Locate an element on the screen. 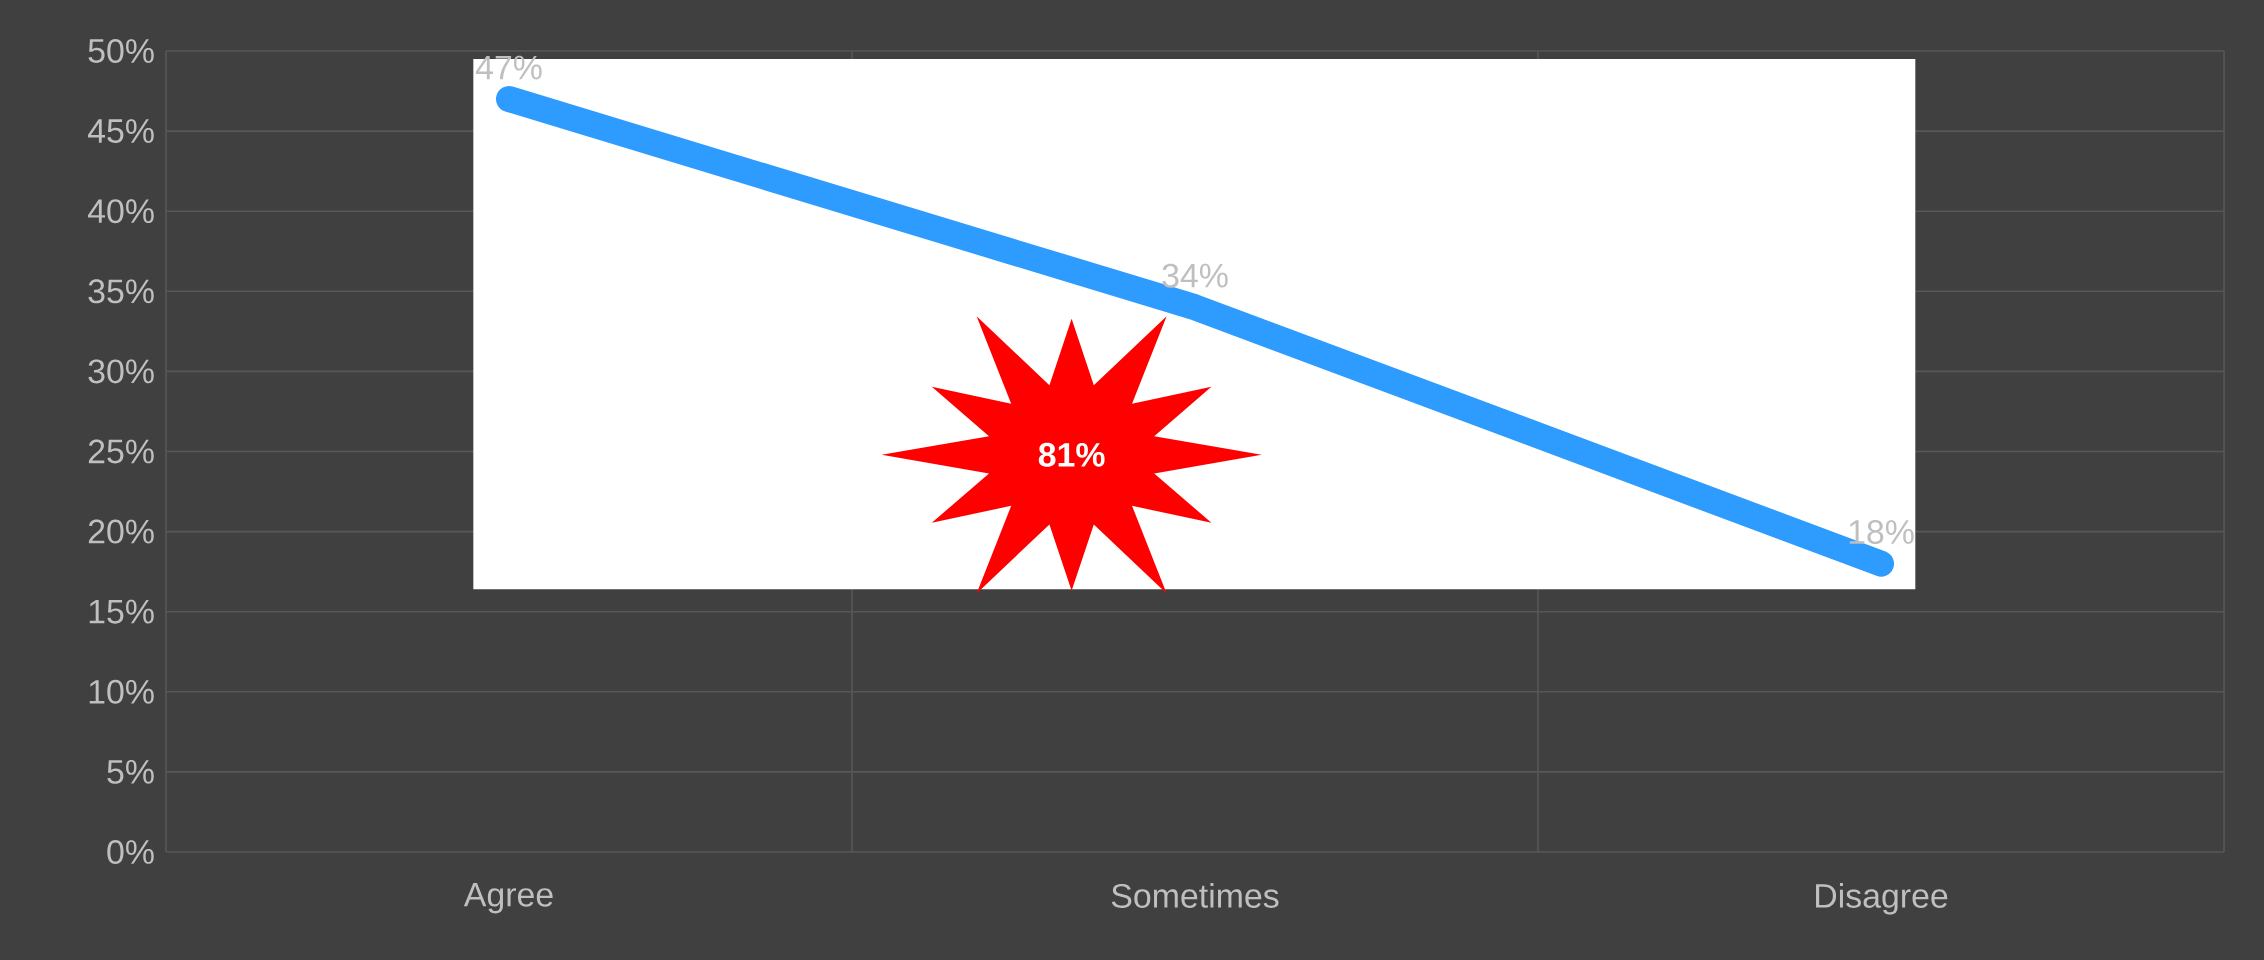  x-tick-label: Agree is located at coordinates (508, 898).